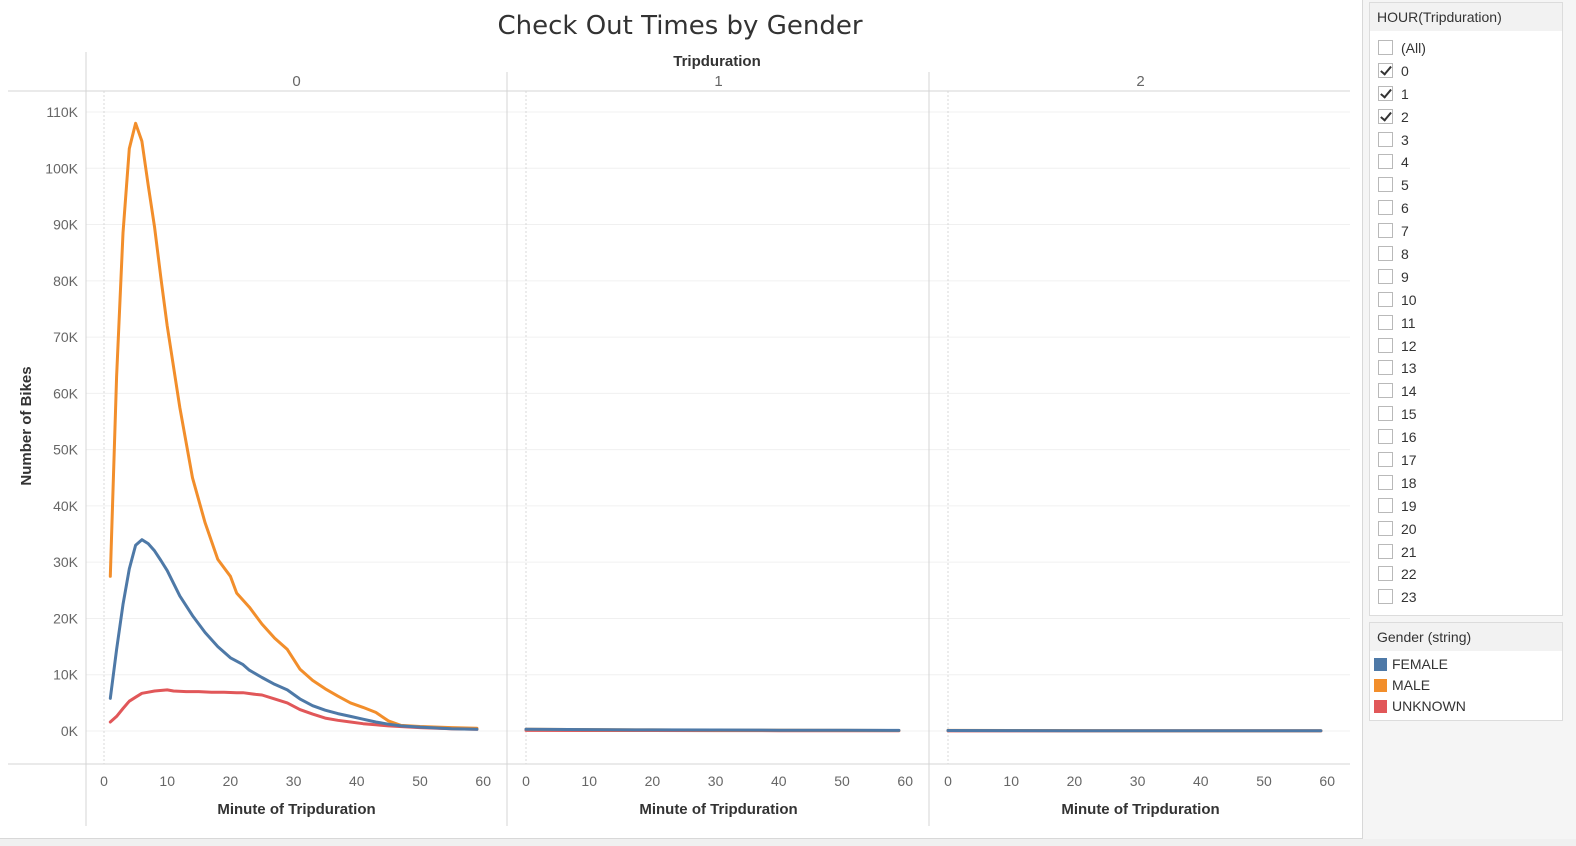 Image resolution: width=1576 pixels, height=846 pixels. I want to click on filter-item-label: 17, so click(1409, 460).